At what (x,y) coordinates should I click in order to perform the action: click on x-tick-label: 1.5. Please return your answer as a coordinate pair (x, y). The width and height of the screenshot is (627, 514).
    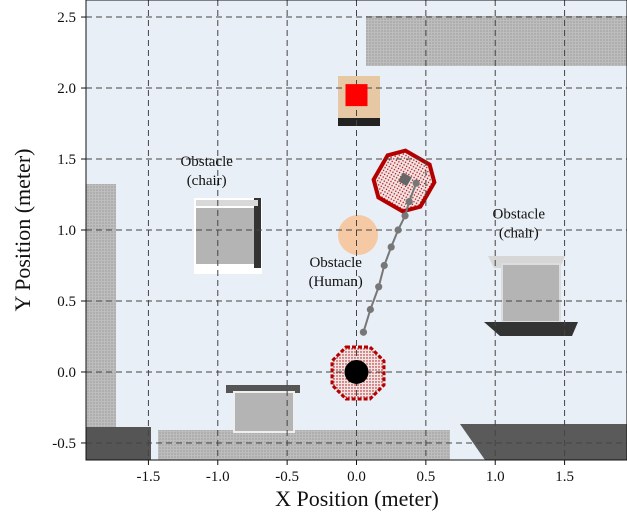
    Looking at the image, I should click on (564, 477).